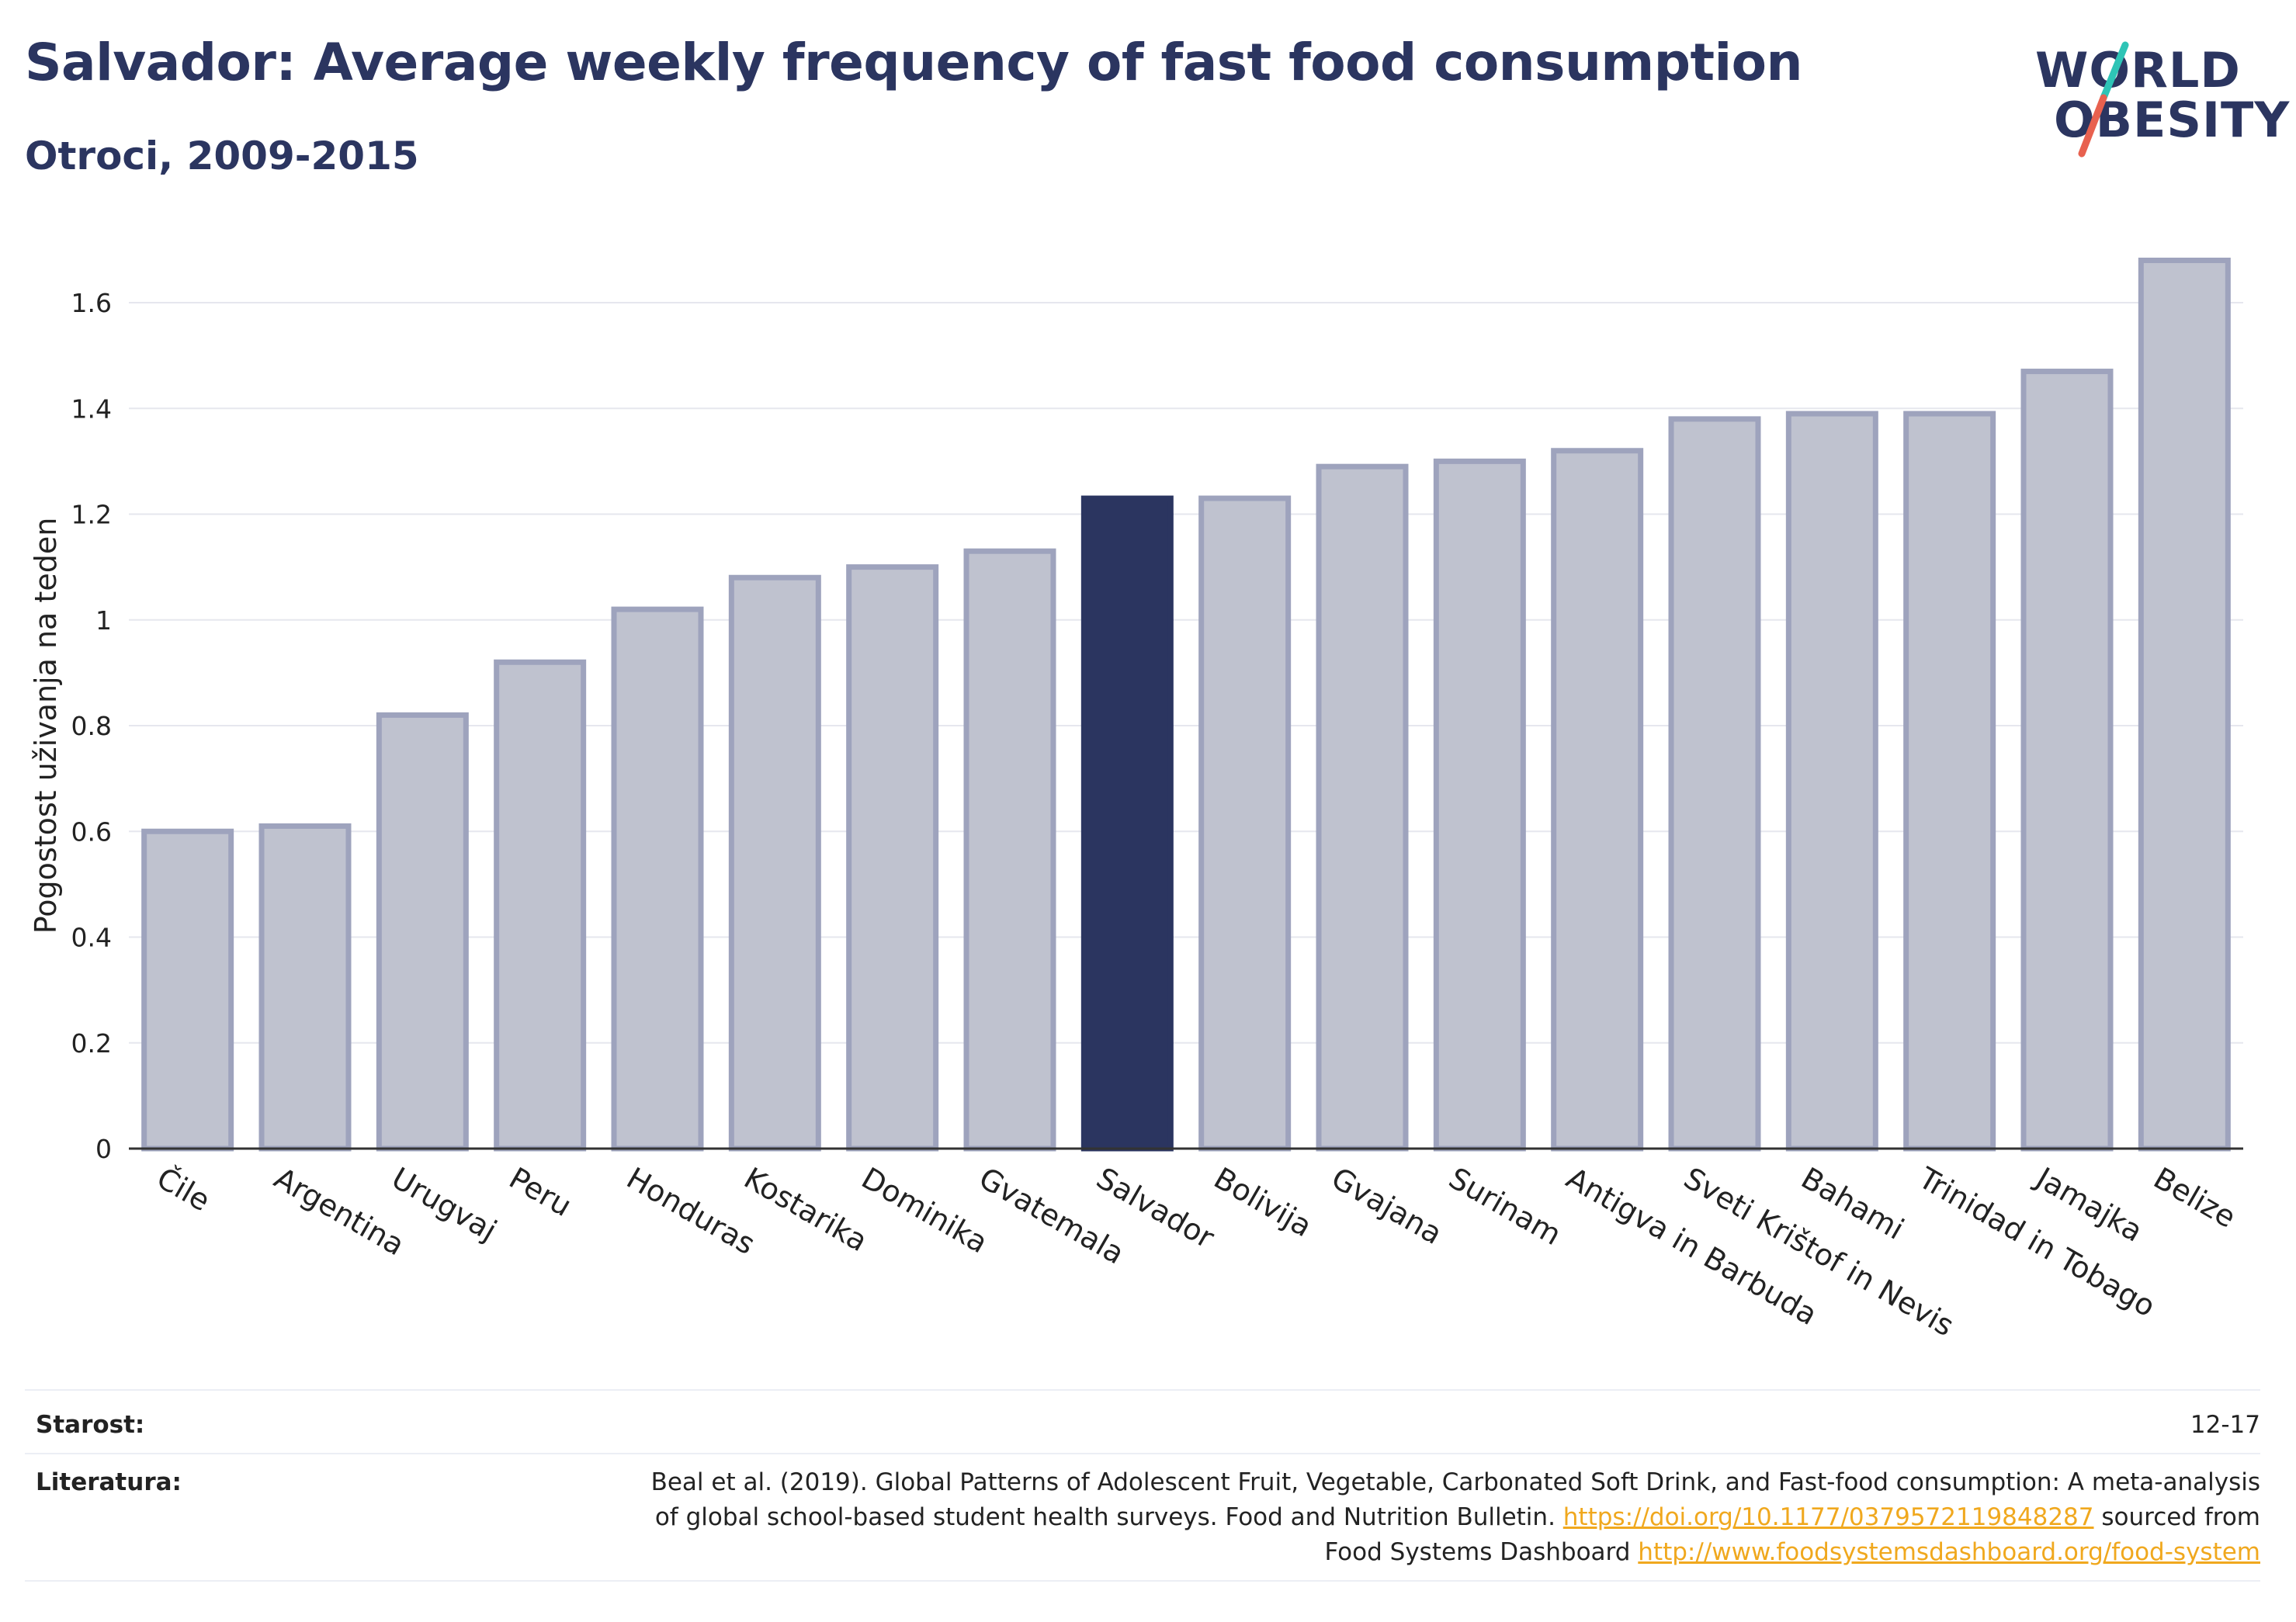 The width and height of the screenshot is (2296, 1622). Describe the element at coordinates (91, 831) in the screenshot. I see `y-tick-label: 0.6` at that location.